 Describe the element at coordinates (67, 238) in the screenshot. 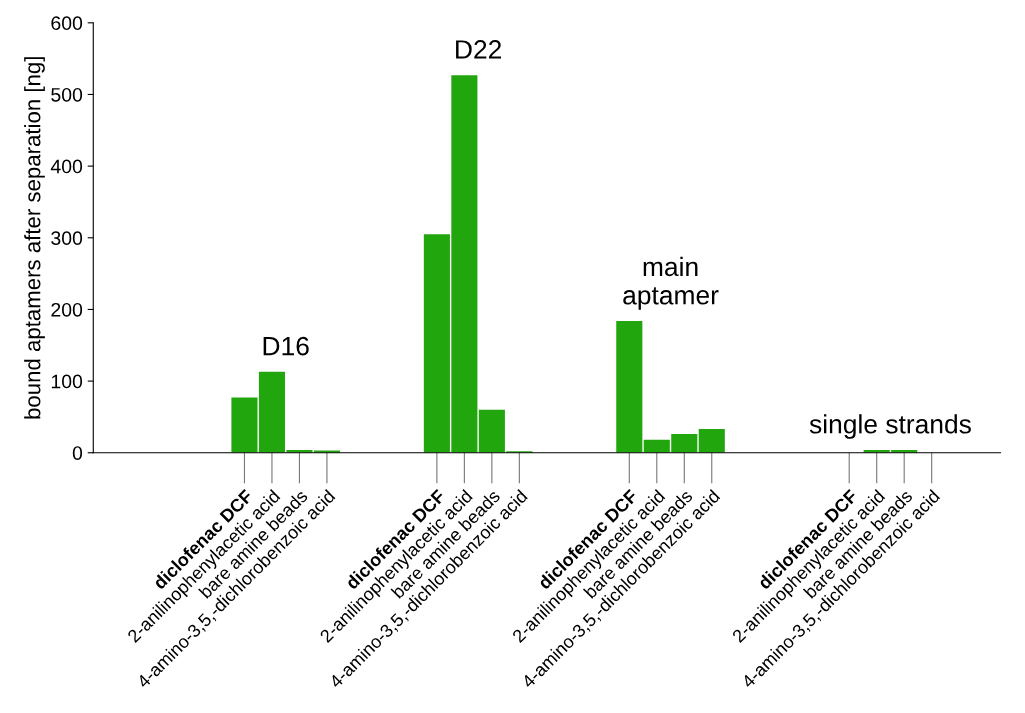

I see `y-tick-label: 300` at that location.